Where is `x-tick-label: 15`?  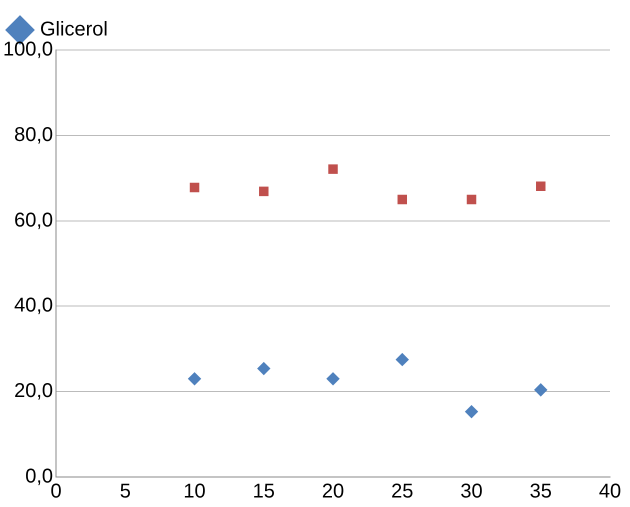 x-tick-label: 15 is located at coordinates (263, 491).